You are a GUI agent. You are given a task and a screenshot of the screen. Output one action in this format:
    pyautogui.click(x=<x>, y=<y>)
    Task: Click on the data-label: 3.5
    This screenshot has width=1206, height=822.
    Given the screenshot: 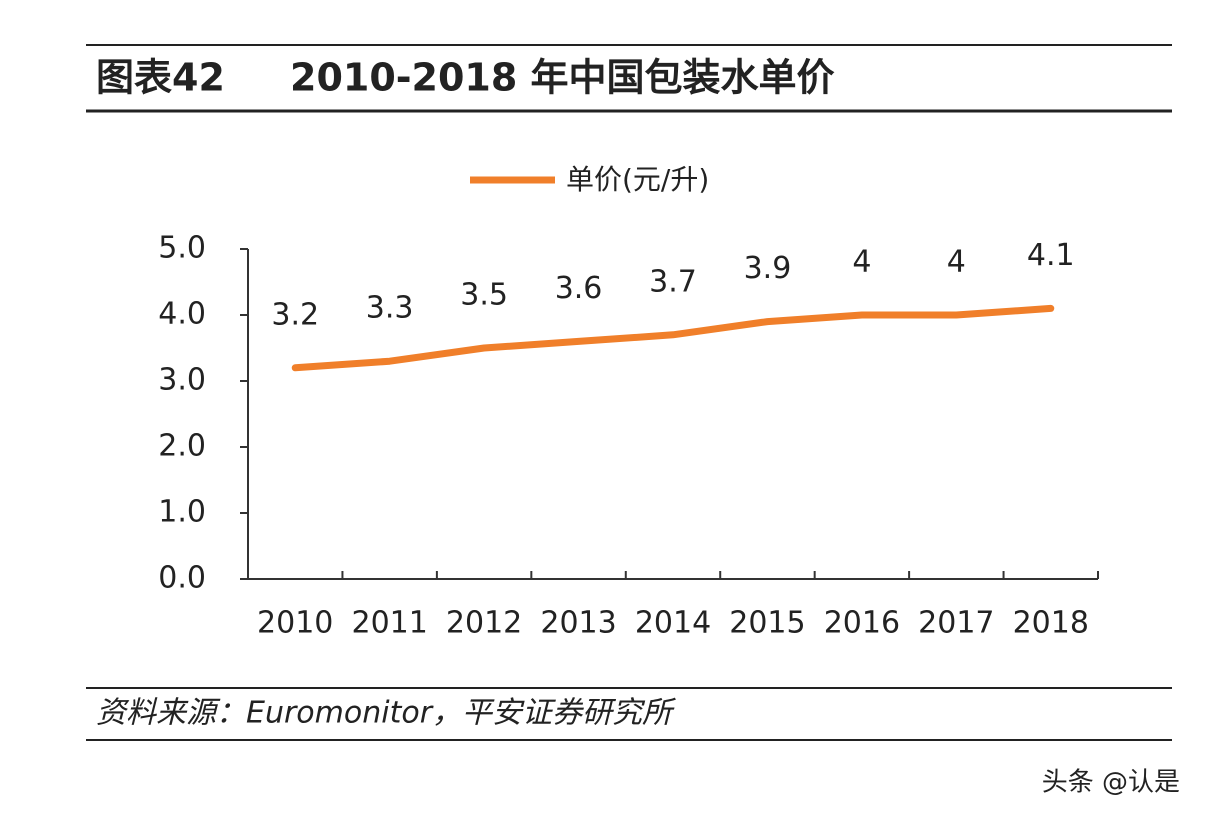 What is the action you would take?
    pyautogui.click(x=484, y=295)
    